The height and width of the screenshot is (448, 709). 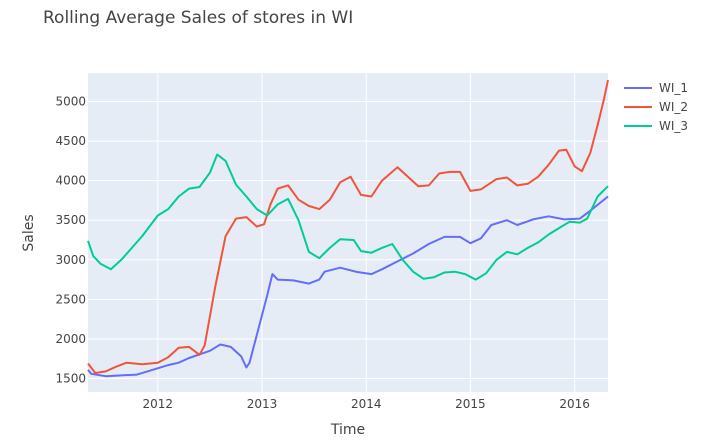 I want to click on legend-item-wi-3: WI_3, so click(x=656, y=126).